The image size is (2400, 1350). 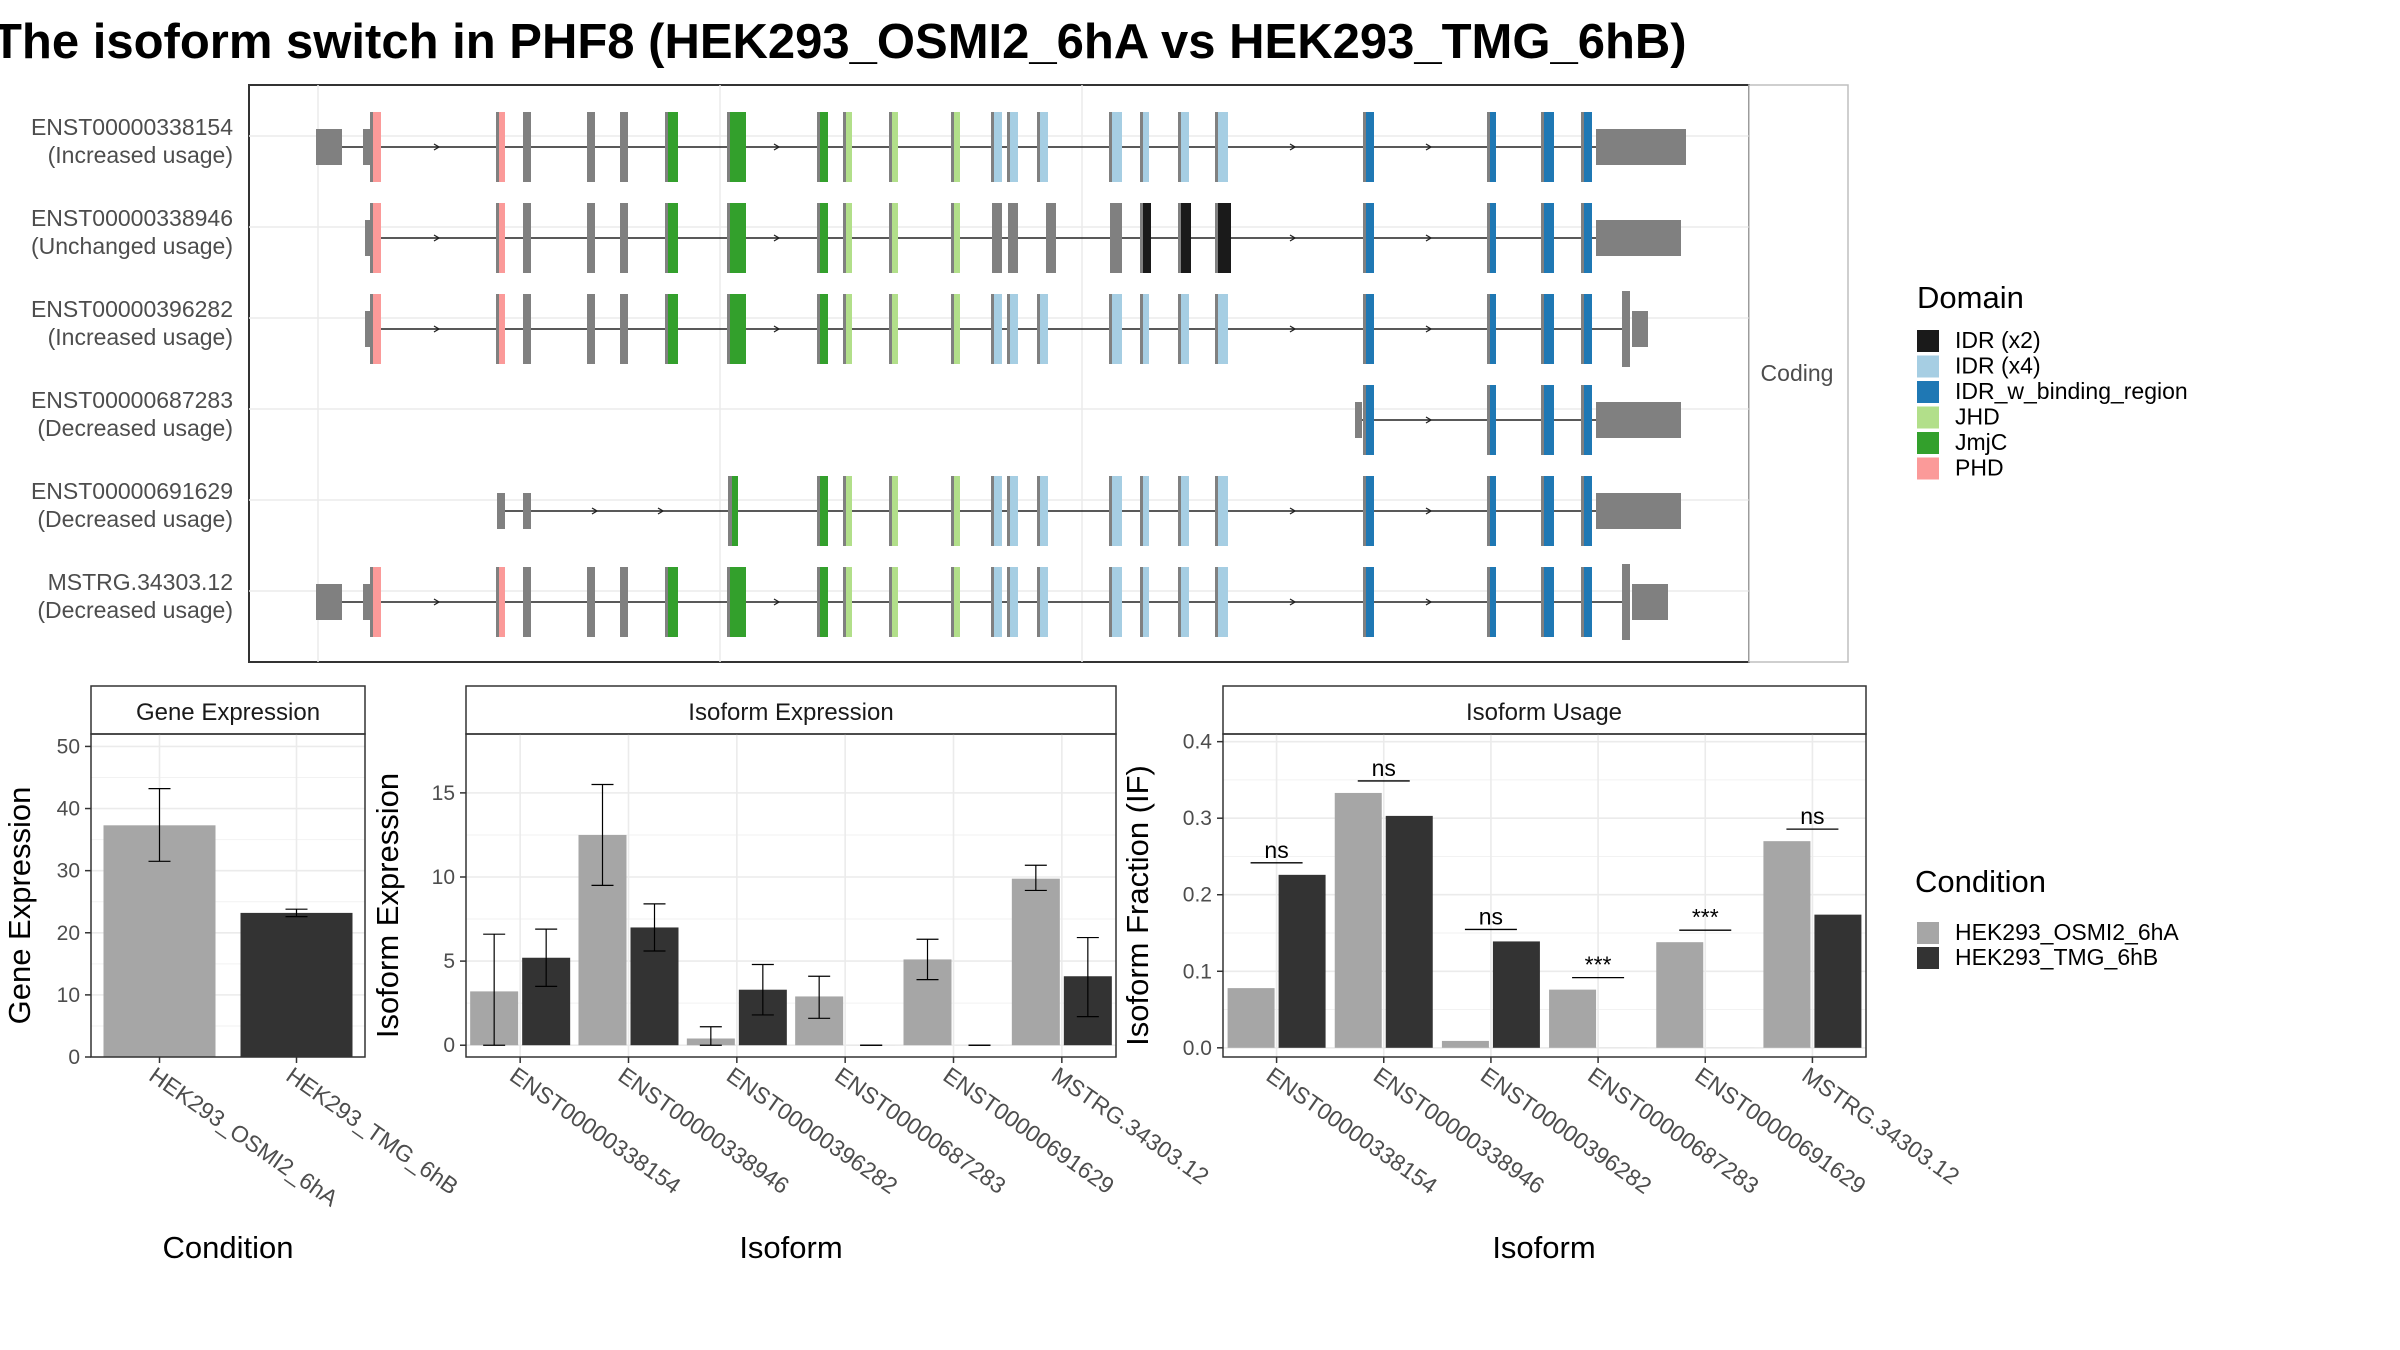 What do you see at coordinates (790, 1247) in the screenshot?
I see `x-axis-title: Isoform` at bounding box center [790, 1247].